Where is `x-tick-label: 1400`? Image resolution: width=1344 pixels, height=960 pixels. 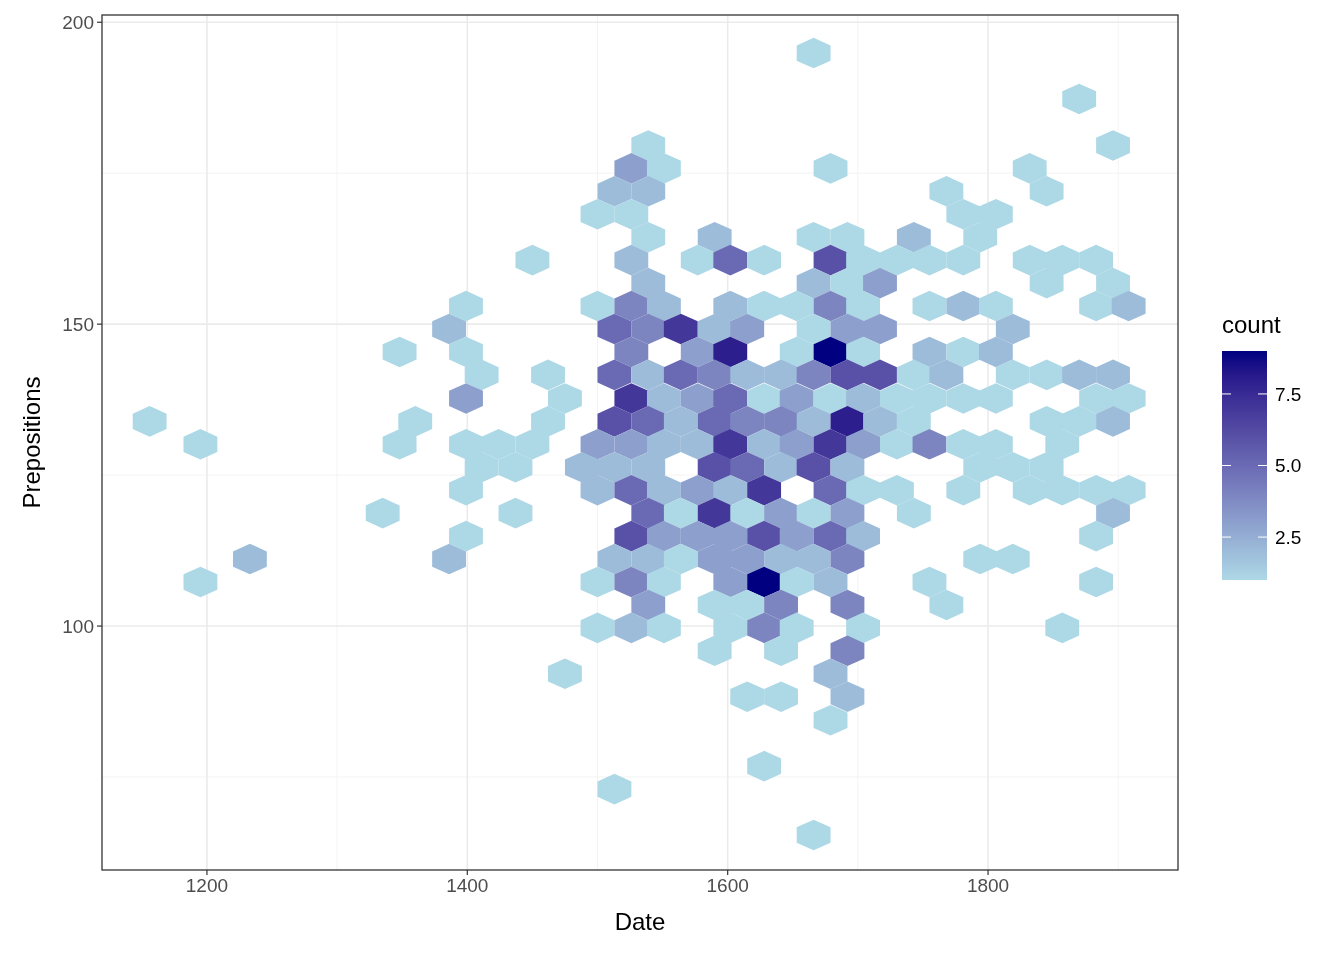
x-tick-label: 1400 is located at coordinates (467, 885).